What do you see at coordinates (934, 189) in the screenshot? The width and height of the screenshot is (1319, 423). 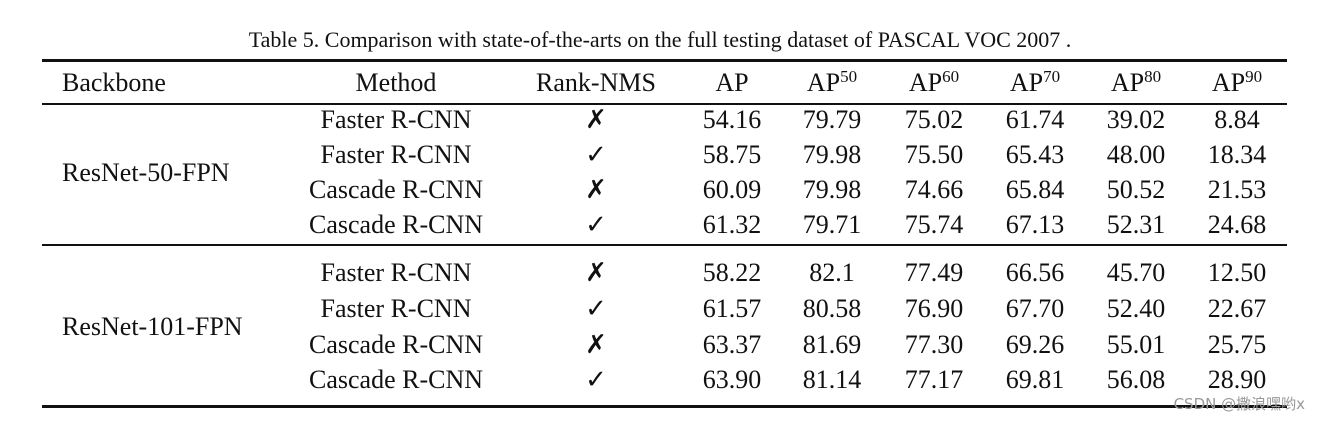 I see `ap-cell: 74.66` at bounding box center [934, 189].